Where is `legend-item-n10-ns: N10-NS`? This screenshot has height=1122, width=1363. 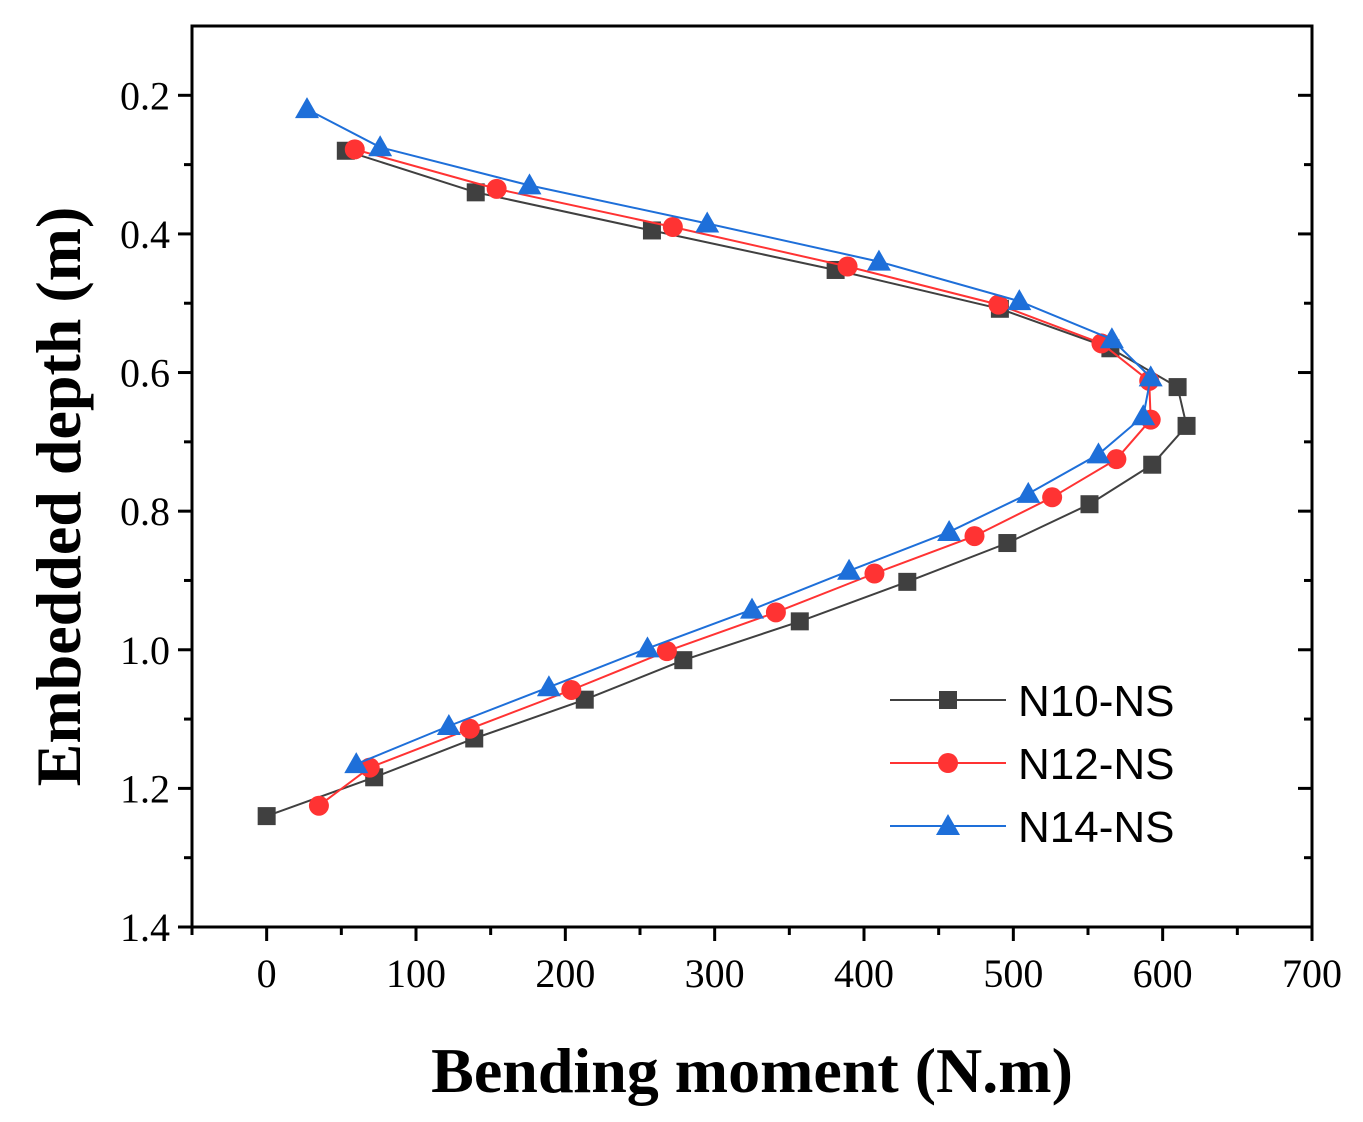
legend-item-n10-ns: N10-NS is located at coordinates (1032, 701).